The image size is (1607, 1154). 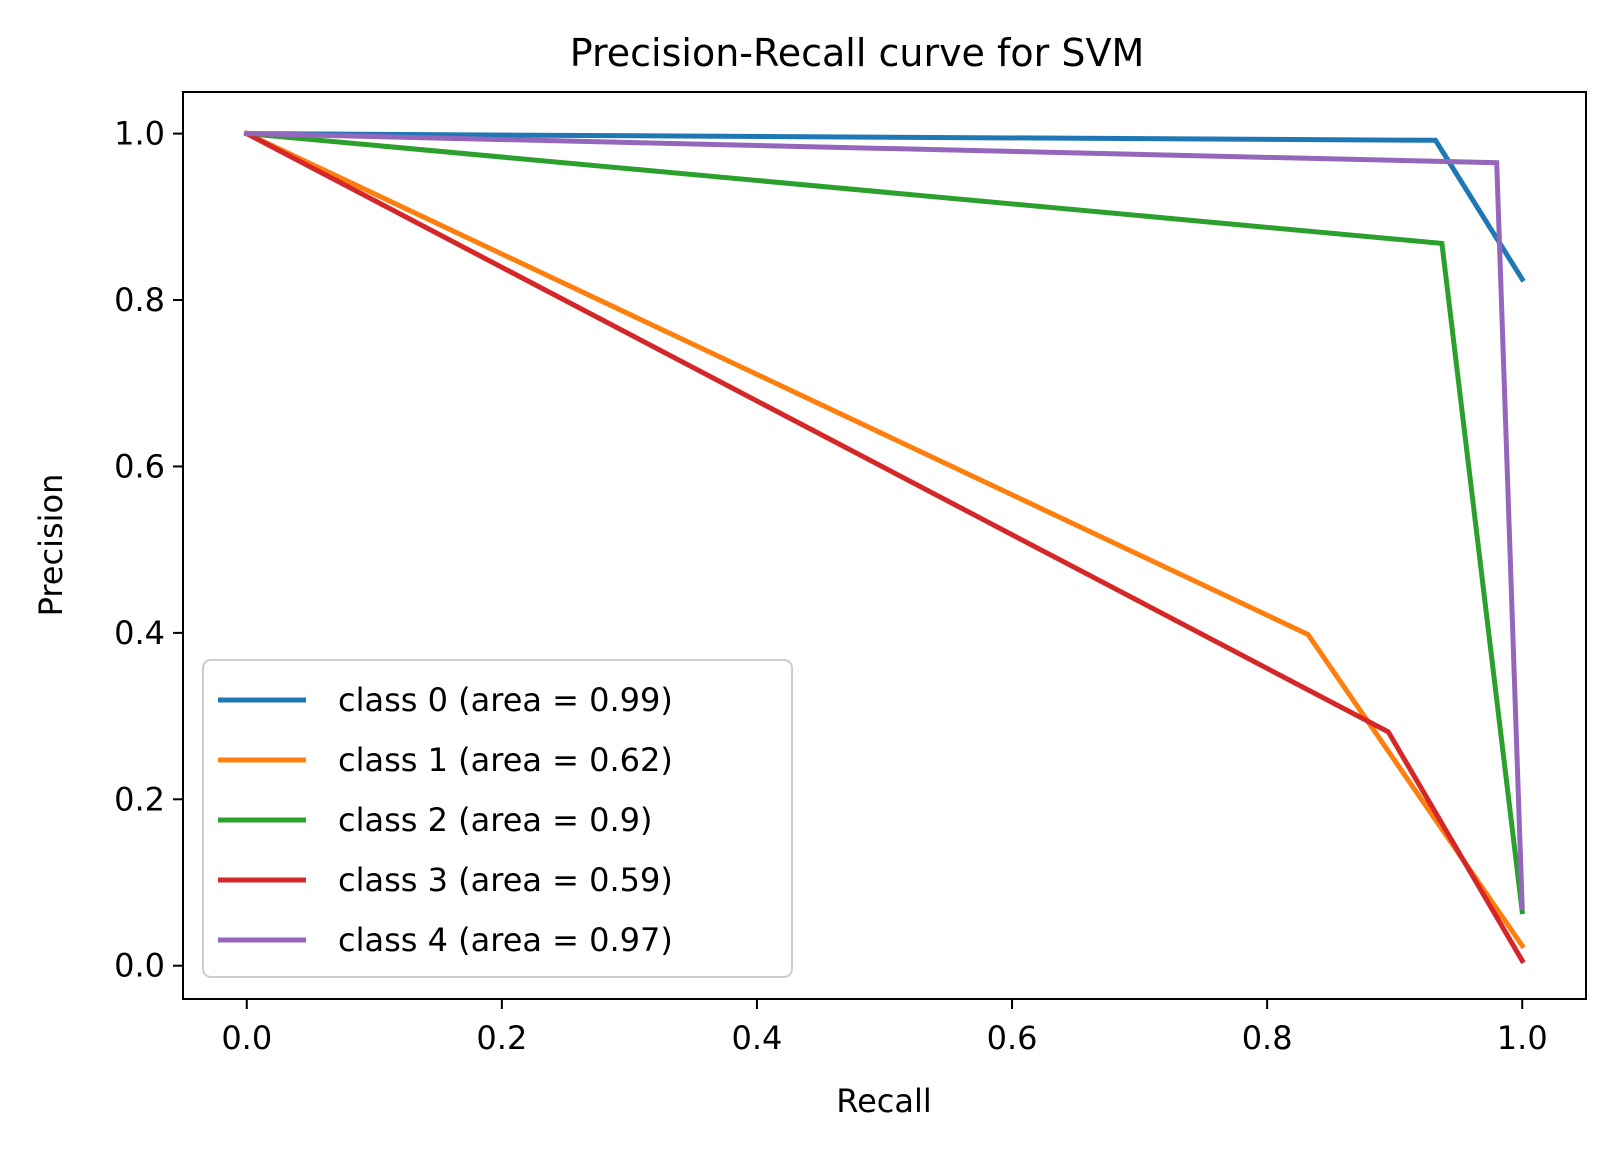 I want to click on y-axis-ticks: 0.0 0.2 0.4 0.6 0.8 1.0, so click(x=148, y=550).